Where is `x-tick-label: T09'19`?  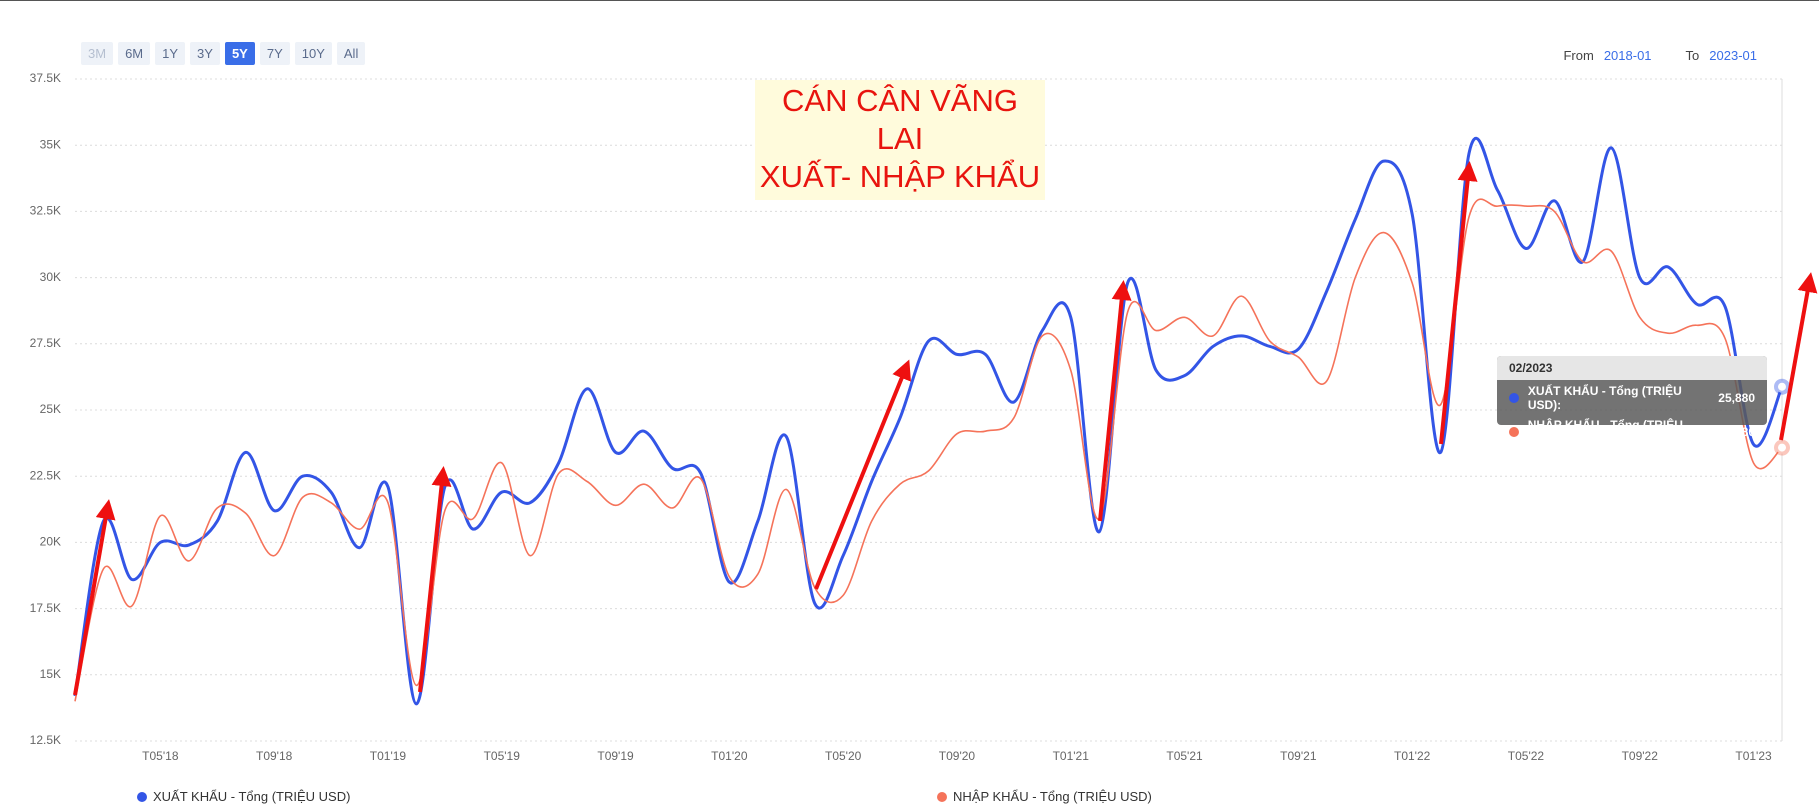
x-tick-label: T09'19 is located at coordinates (615, 756).